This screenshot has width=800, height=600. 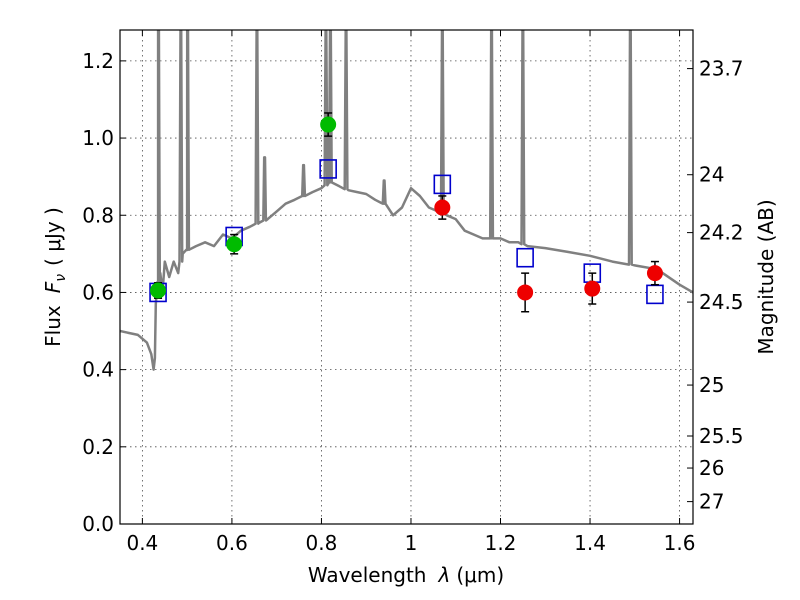 I want to click on x-tick-label: 1.6, so click(x=680, y=543).